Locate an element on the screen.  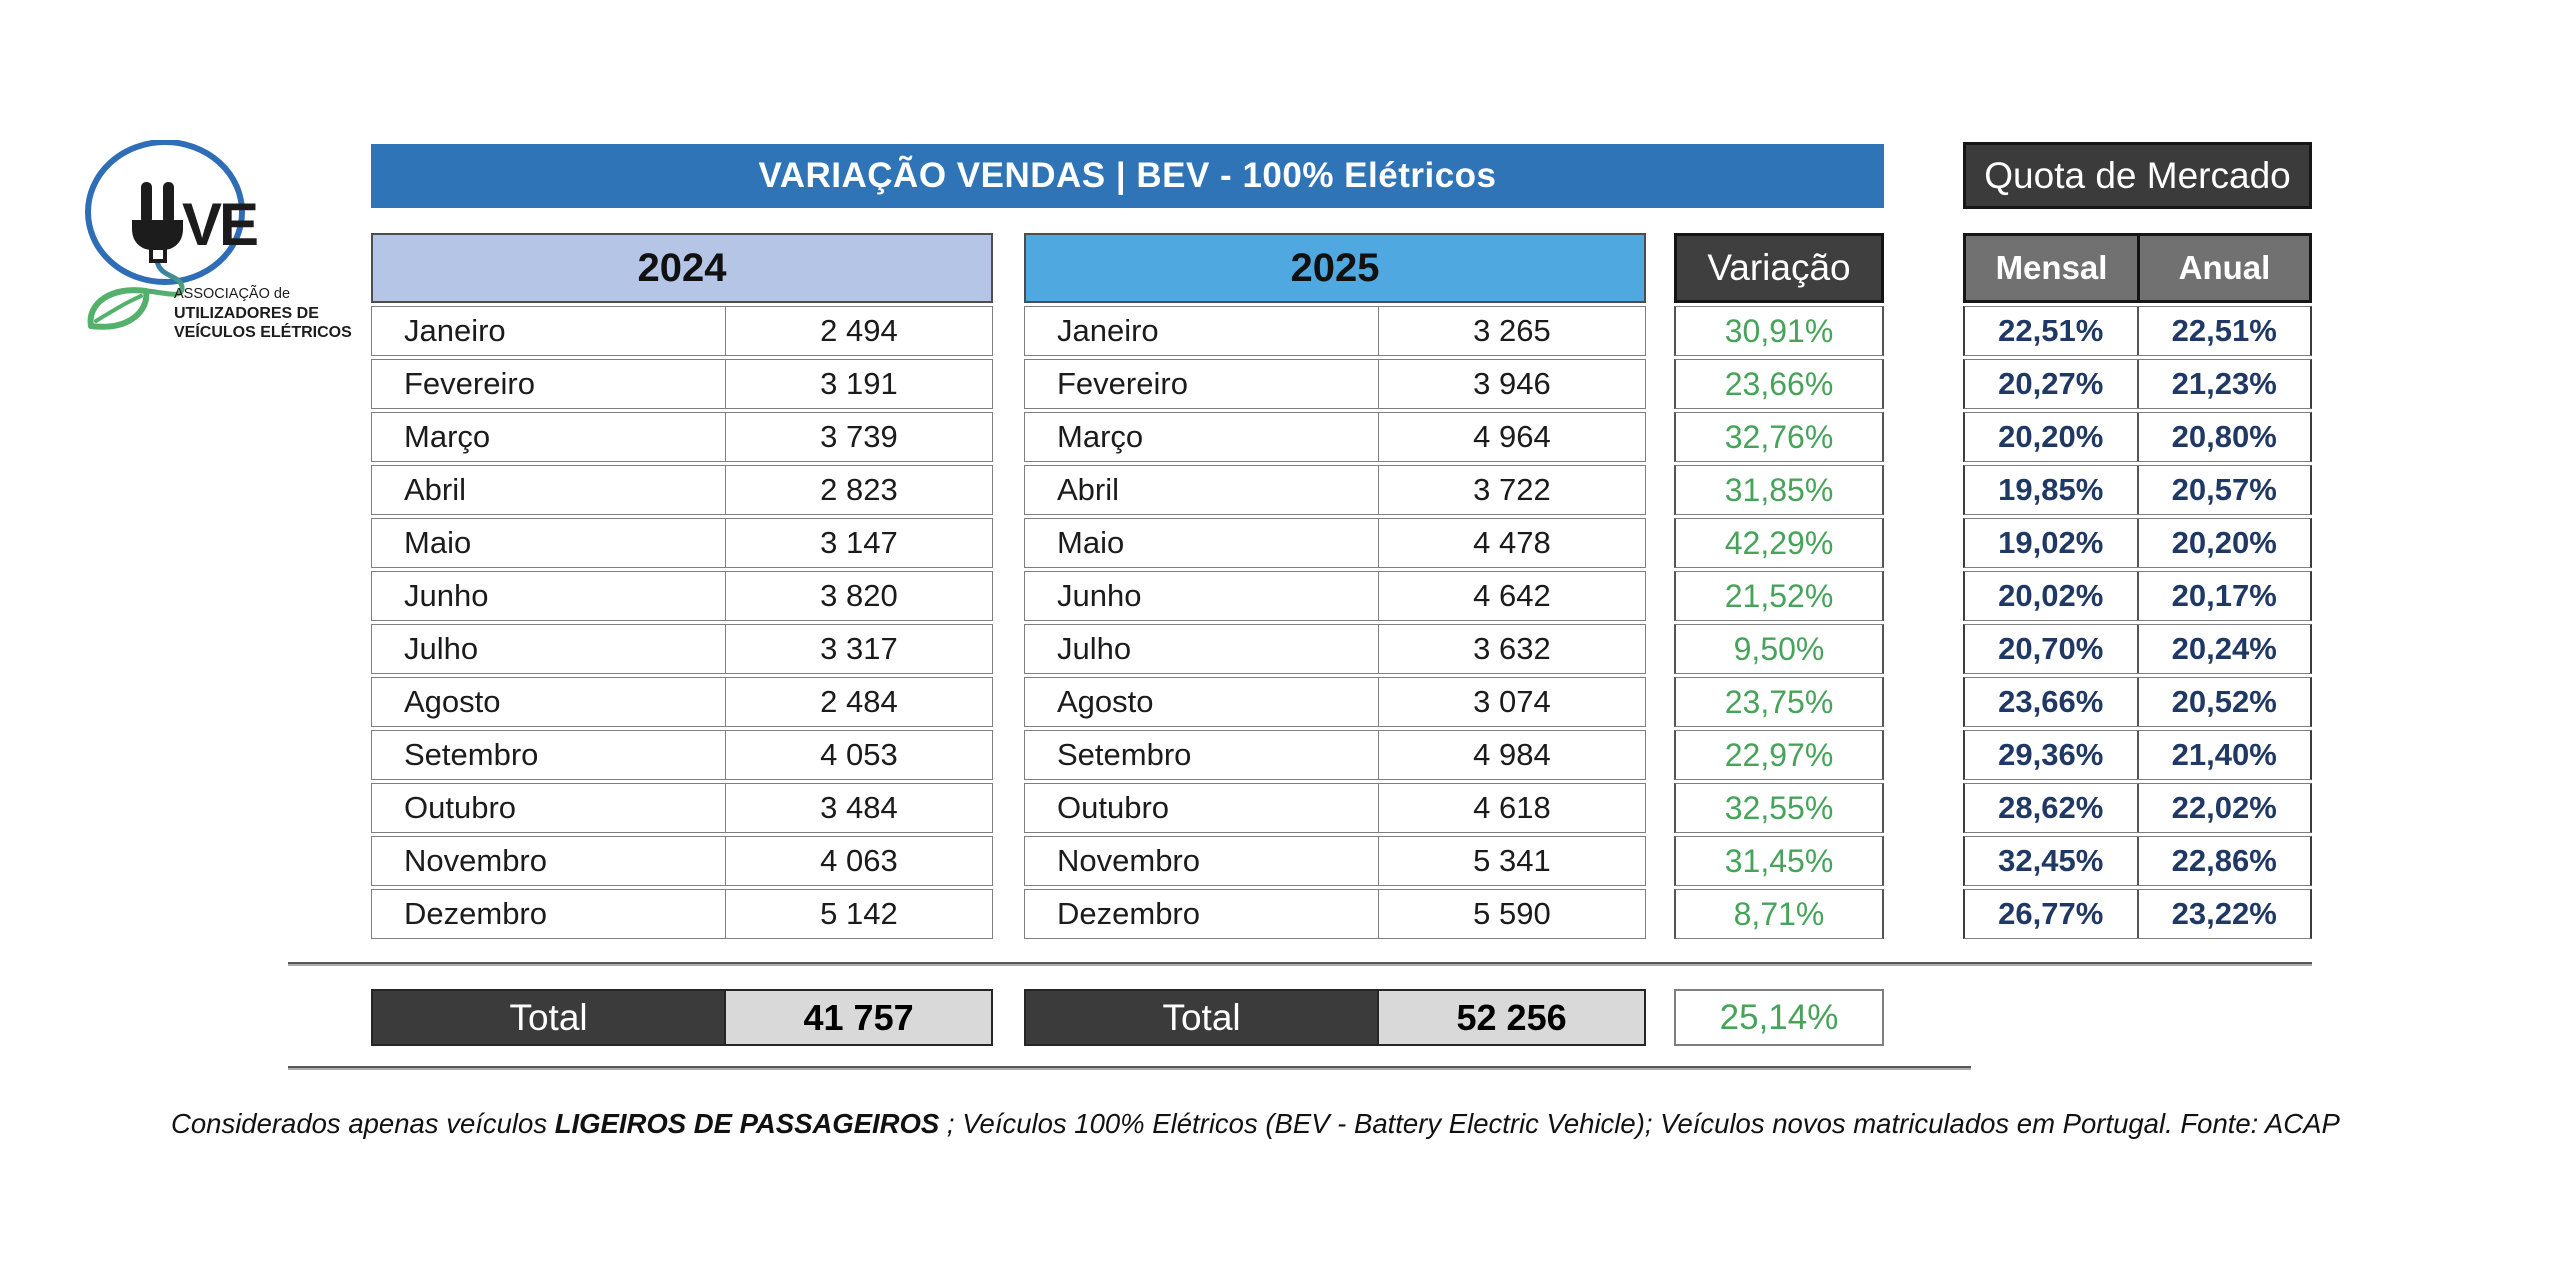
table-row: 23,66% 20,52% is located at coordinates (2137, 702).